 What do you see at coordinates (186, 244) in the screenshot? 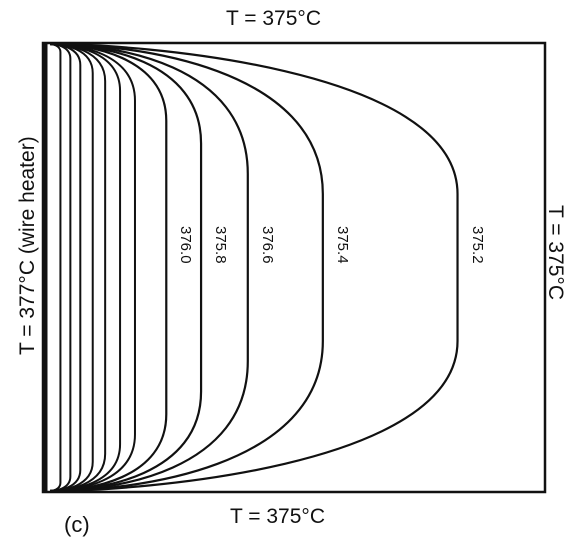
I see `isotherm-label: 376.0` at bounding box center [186, 244].